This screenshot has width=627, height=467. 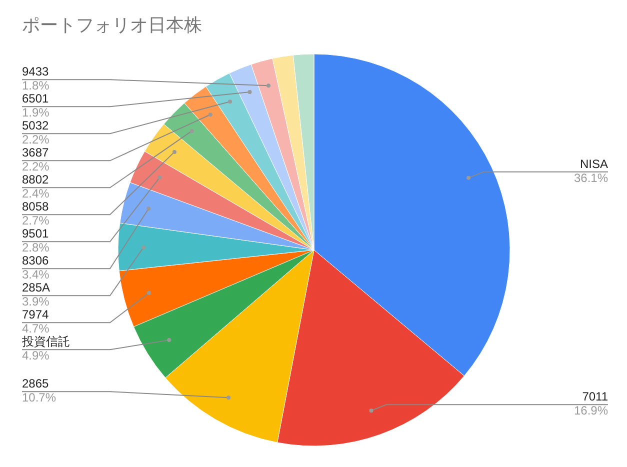 What do you see at coordinates (36, 233) in the screenshot?
I see `slice-label: 9501` at bounding box center [36, 233].